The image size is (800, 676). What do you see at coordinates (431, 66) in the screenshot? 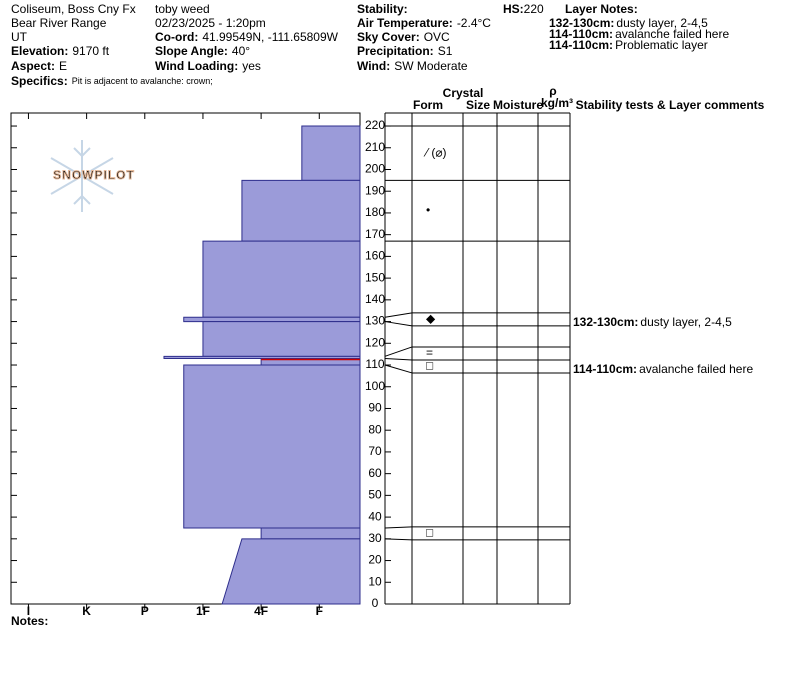
I see `field-value: SW Moderate` at bounding box center [431, 66].